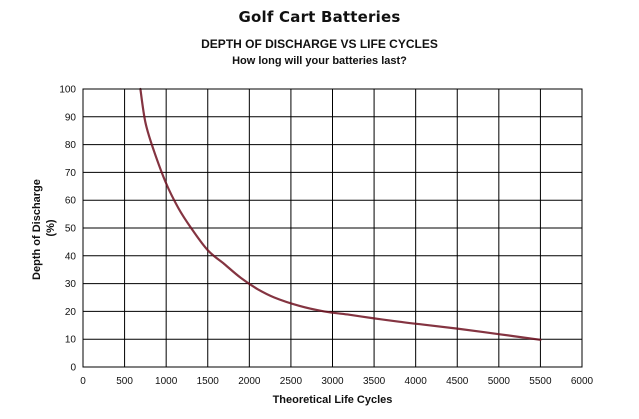  Describe the element at coordinates (71, 340) in the screenshot. I see `y-tick-label: 10` at that location.